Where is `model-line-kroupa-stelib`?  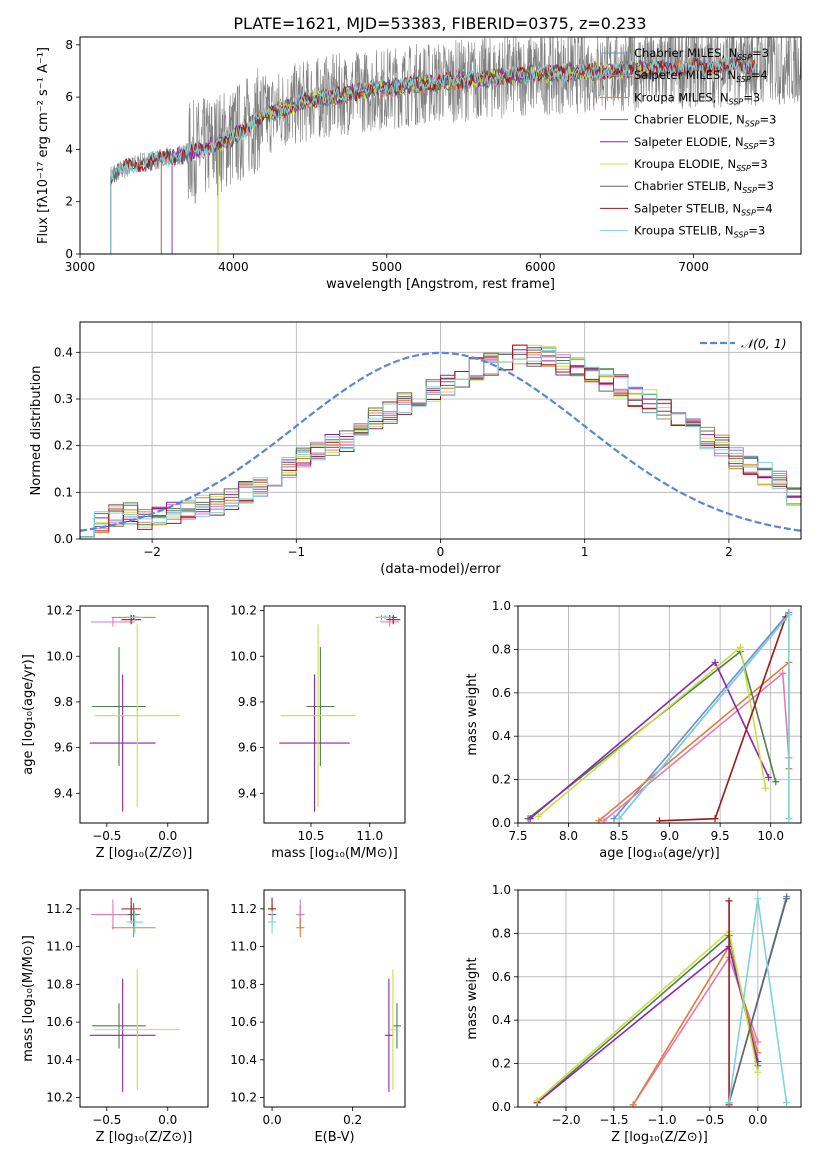
model-line-kroupa-stelib is located at coordinates (433, 154).